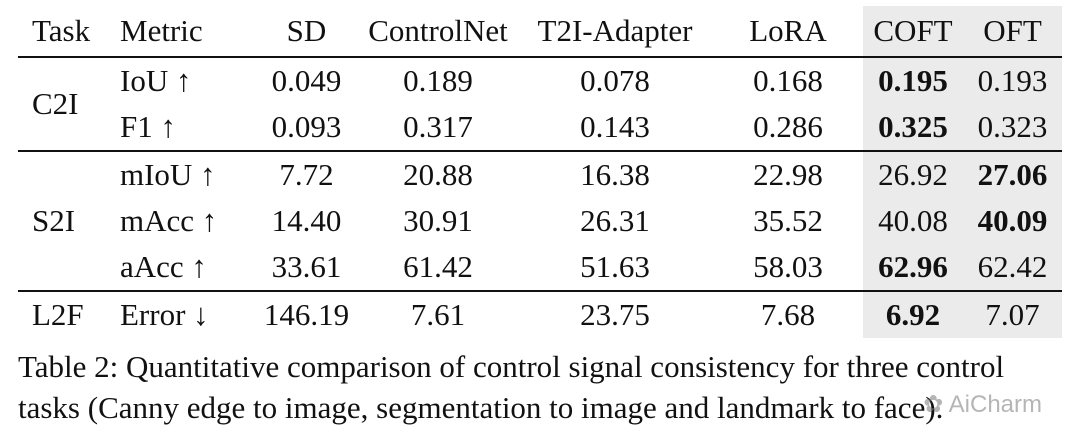 This screenshot has width=1080, height=444. Describe the element at coordinates (306, 126) in the screenshot. I see `value-cell: 0.093` at that location.